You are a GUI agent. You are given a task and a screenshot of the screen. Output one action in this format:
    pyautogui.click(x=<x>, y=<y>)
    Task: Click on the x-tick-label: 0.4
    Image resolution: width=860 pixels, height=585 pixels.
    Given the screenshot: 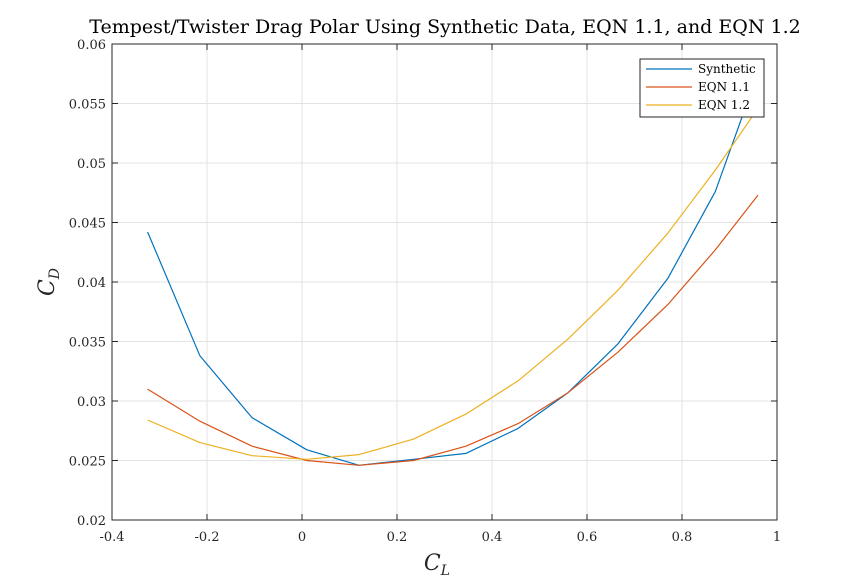 What is the action you would take?
    pyautogui.click(x=492, y=537)
    